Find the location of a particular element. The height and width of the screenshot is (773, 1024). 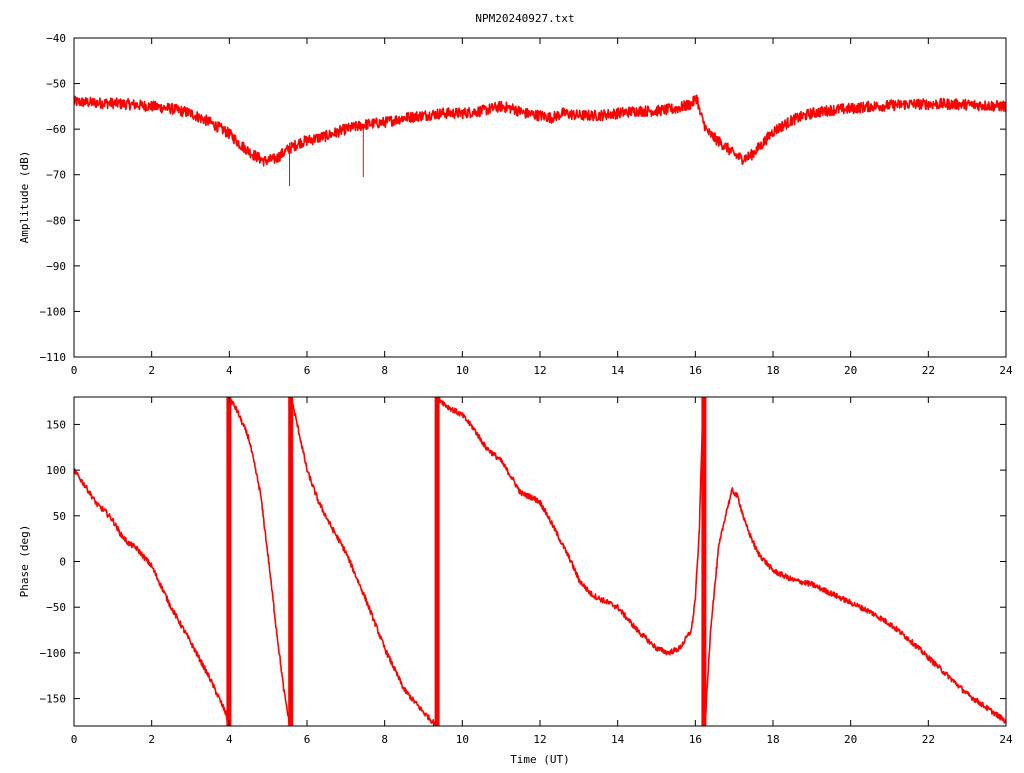

phase-y-tick-label-0: −150 is located at coordinates (53, 699).